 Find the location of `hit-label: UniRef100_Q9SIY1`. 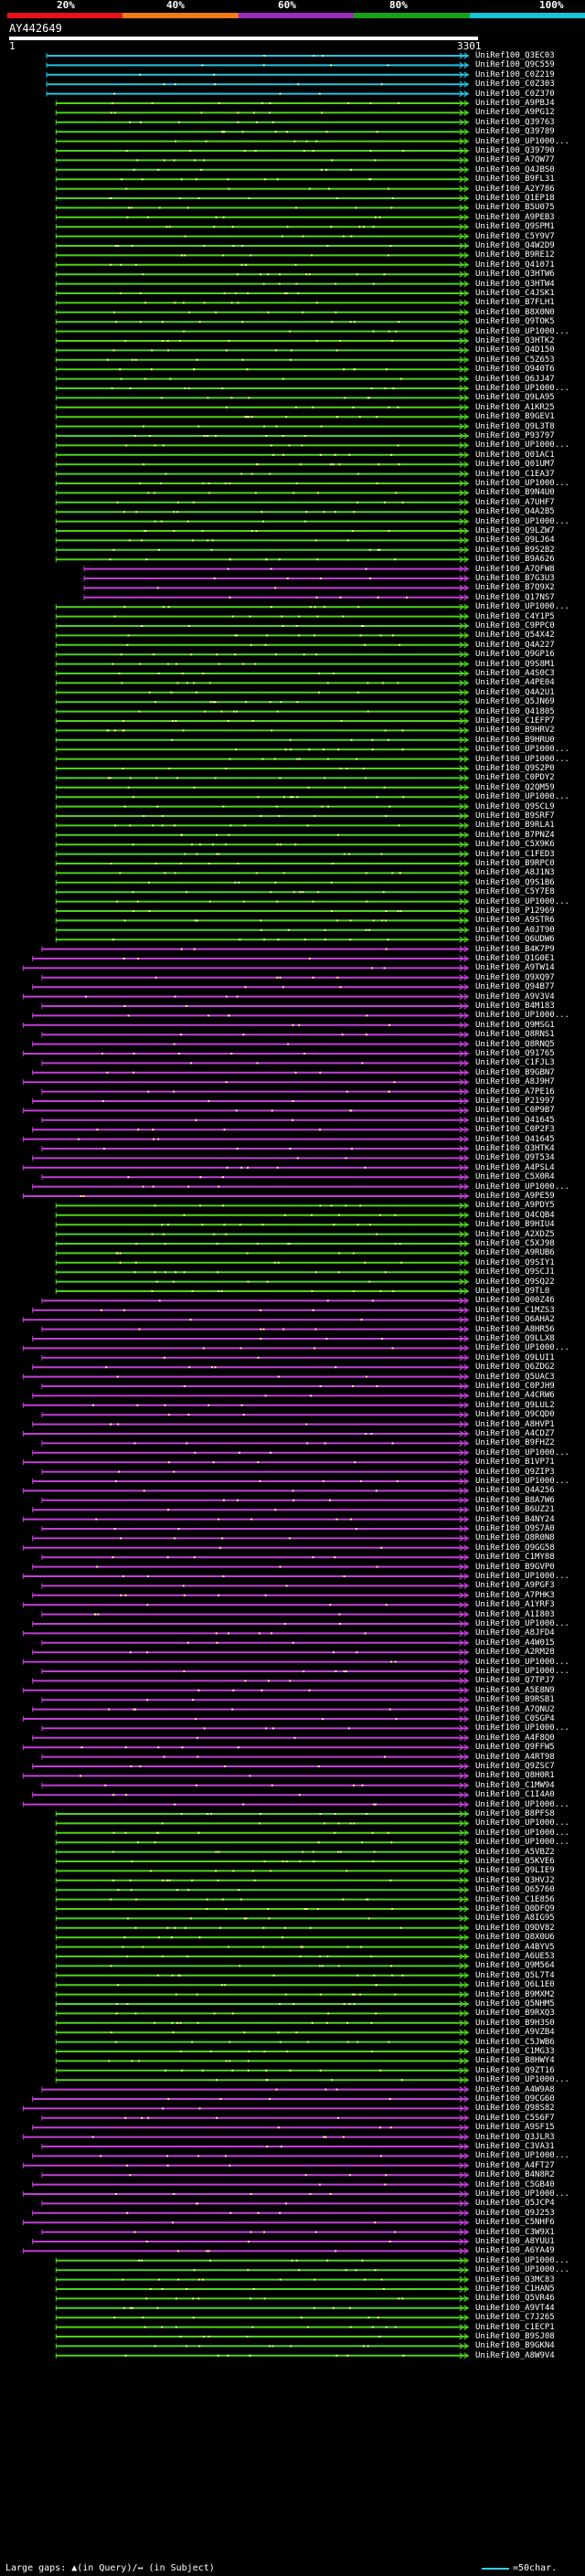

hit-label: UniRef100_Q9SIY1 is located at coordinates (515, 1262).